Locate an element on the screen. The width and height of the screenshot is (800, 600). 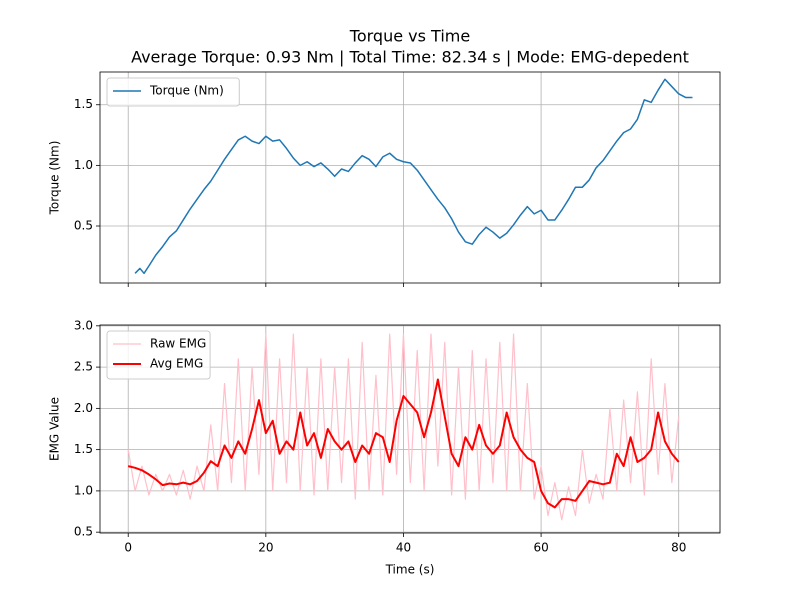
y-axis-label: Torque (Nm) is located at coordinates (55, 178).